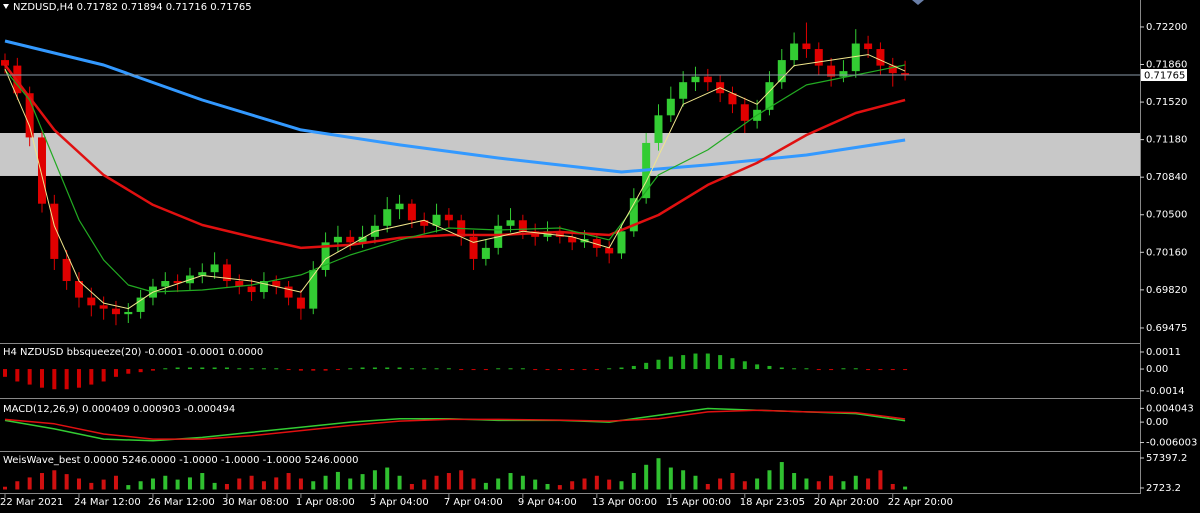  Describe the element at coordinates (141, 7) in the screenshot. I see `high-value: 0.71894` at that location.